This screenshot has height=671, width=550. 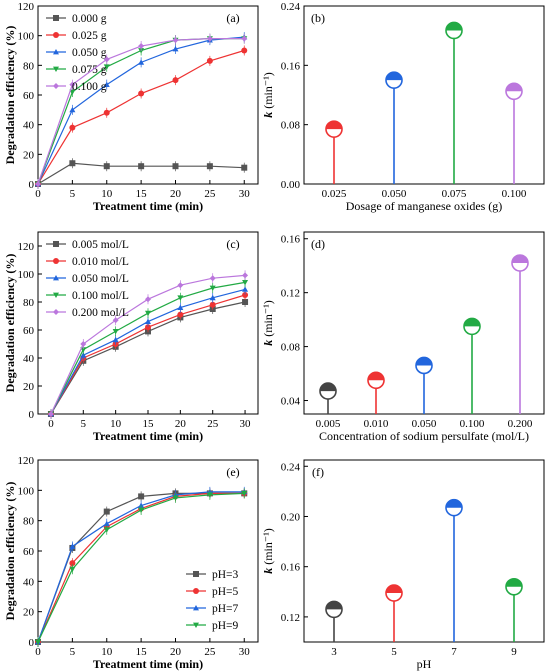 What do you see at coordinates (291, 517) in the screenshot?
I see `y-tick-label: 0.20` at bounding box center [291, 517].